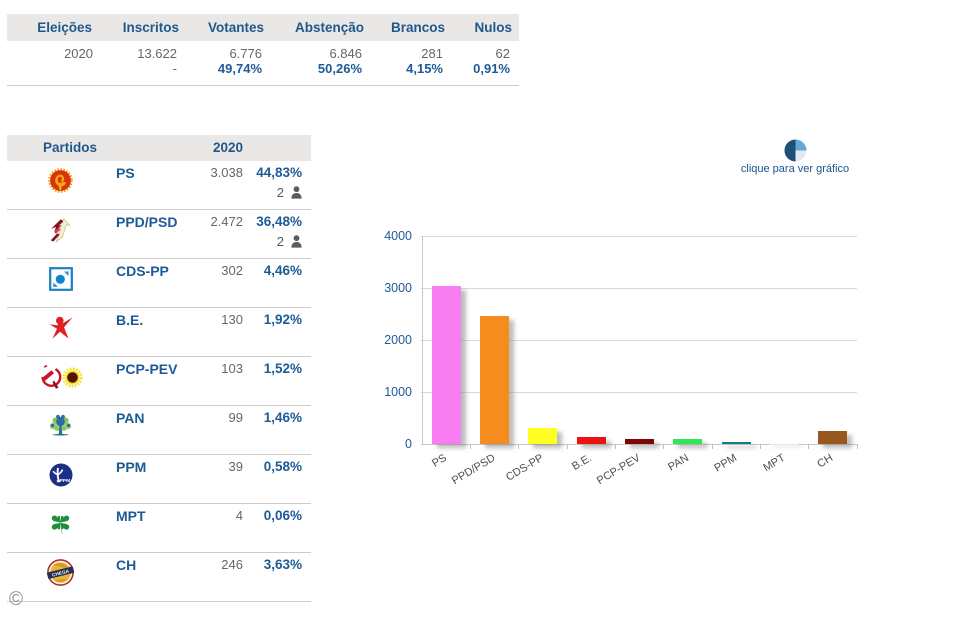 The width and height of the screenshot is (976, 618). What do you see at coordinates (64, 480) in the screenshot?
I see `svg-text: PPM` at bounding box center [64, 480].